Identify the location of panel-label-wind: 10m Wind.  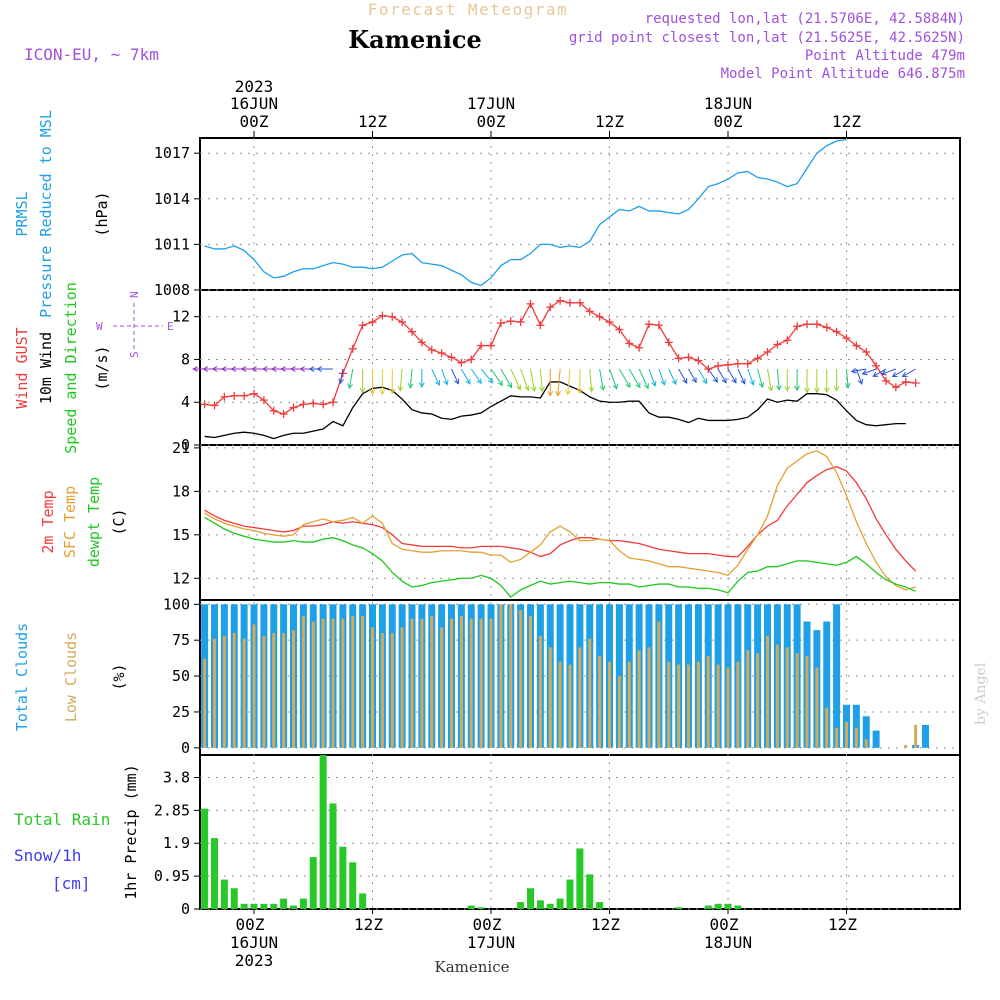
(46, 368).